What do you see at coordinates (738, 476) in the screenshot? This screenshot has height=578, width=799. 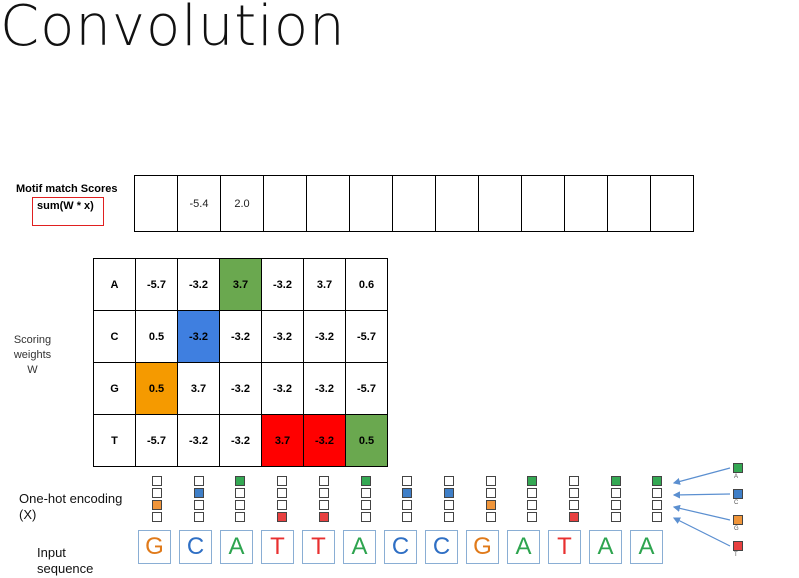 I see `legend-item: A` at bounding box center [738, 476].